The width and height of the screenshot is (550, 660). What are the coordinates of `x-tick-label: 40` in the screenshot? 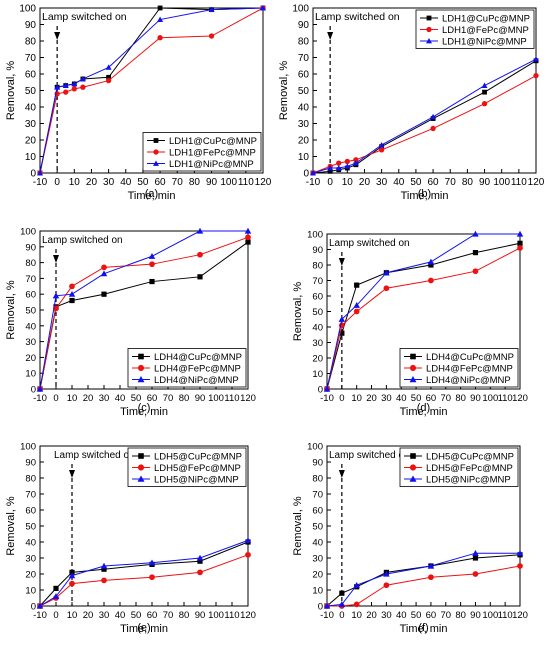 It's located at (401, 398).